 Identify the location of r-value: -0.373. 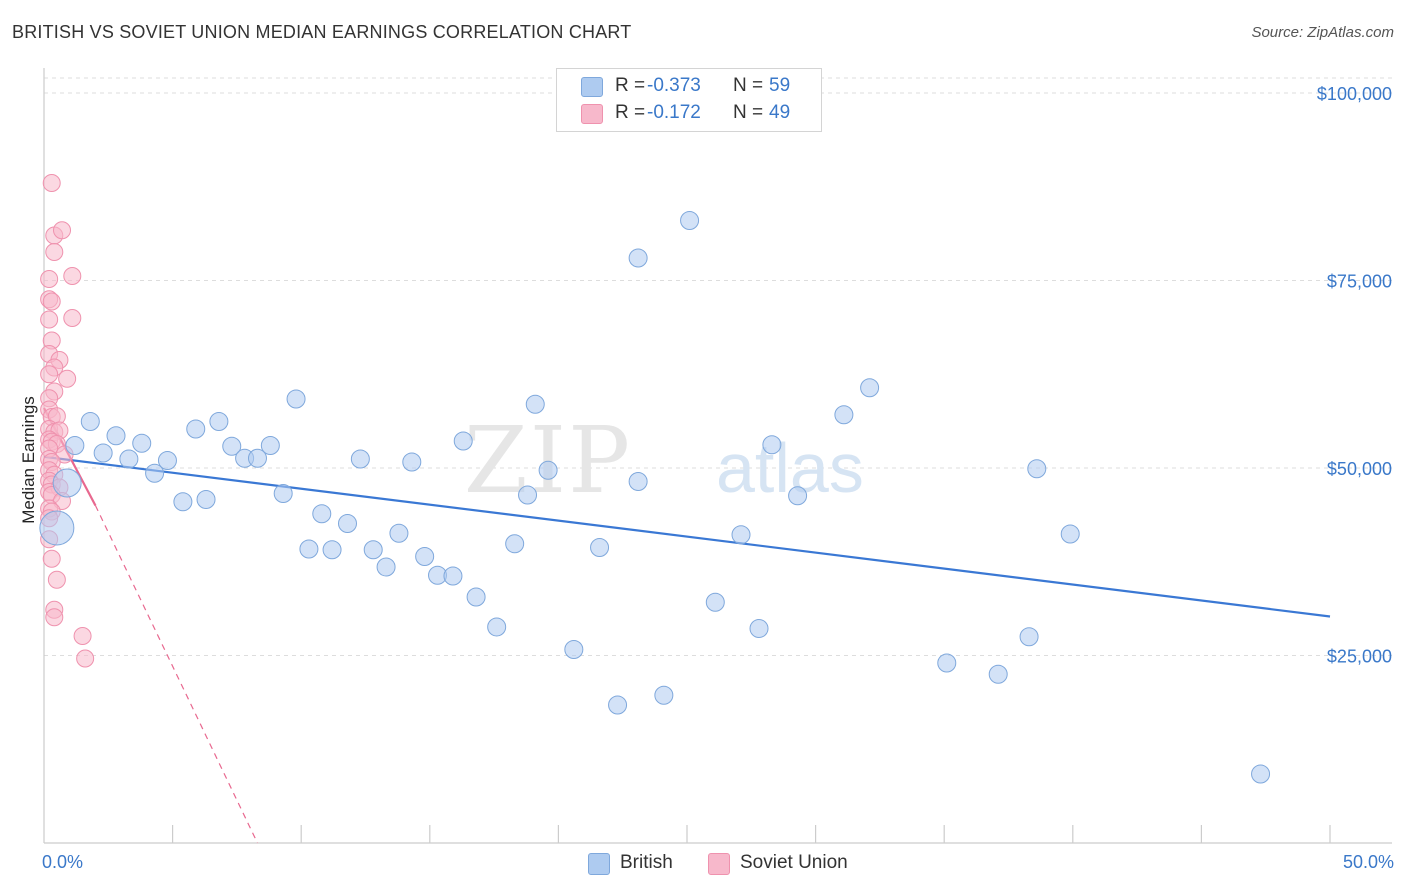
(674, 85).